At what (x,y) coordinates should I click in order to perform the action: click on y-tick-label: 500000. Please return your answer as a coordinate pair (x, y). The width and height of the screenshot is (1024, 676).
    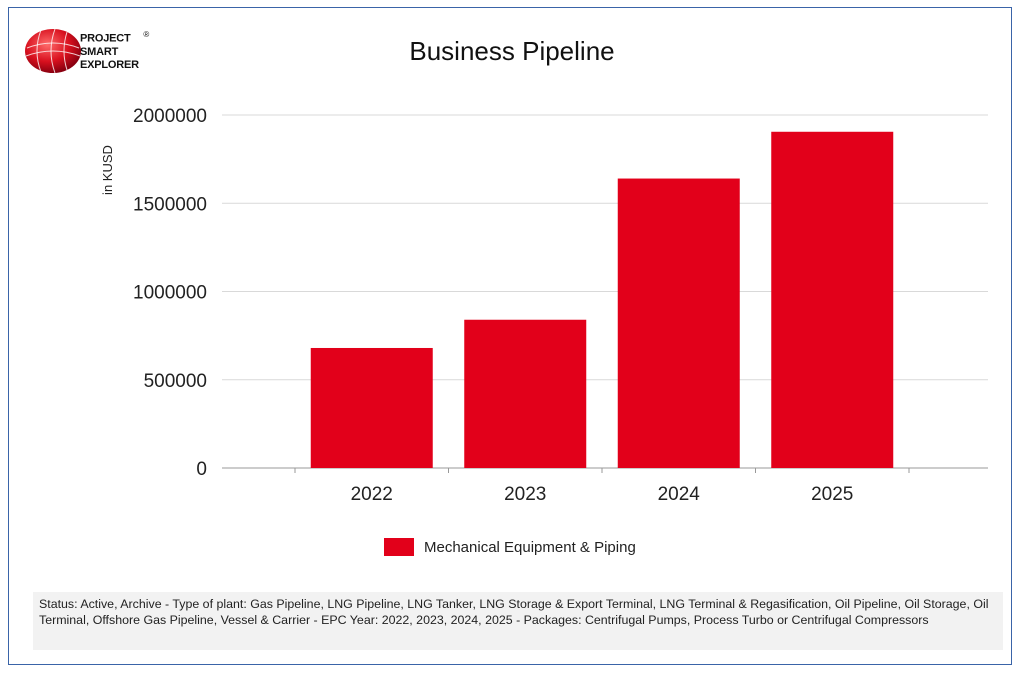
    Looking at the image, I should click on (175, 381).